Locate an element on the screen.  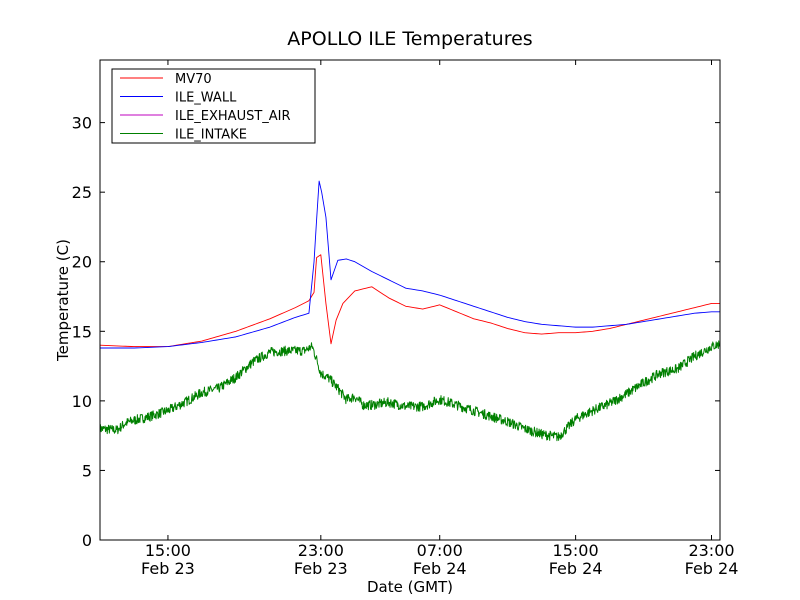
series-line-mv70 is located at coordinates (409, 301).